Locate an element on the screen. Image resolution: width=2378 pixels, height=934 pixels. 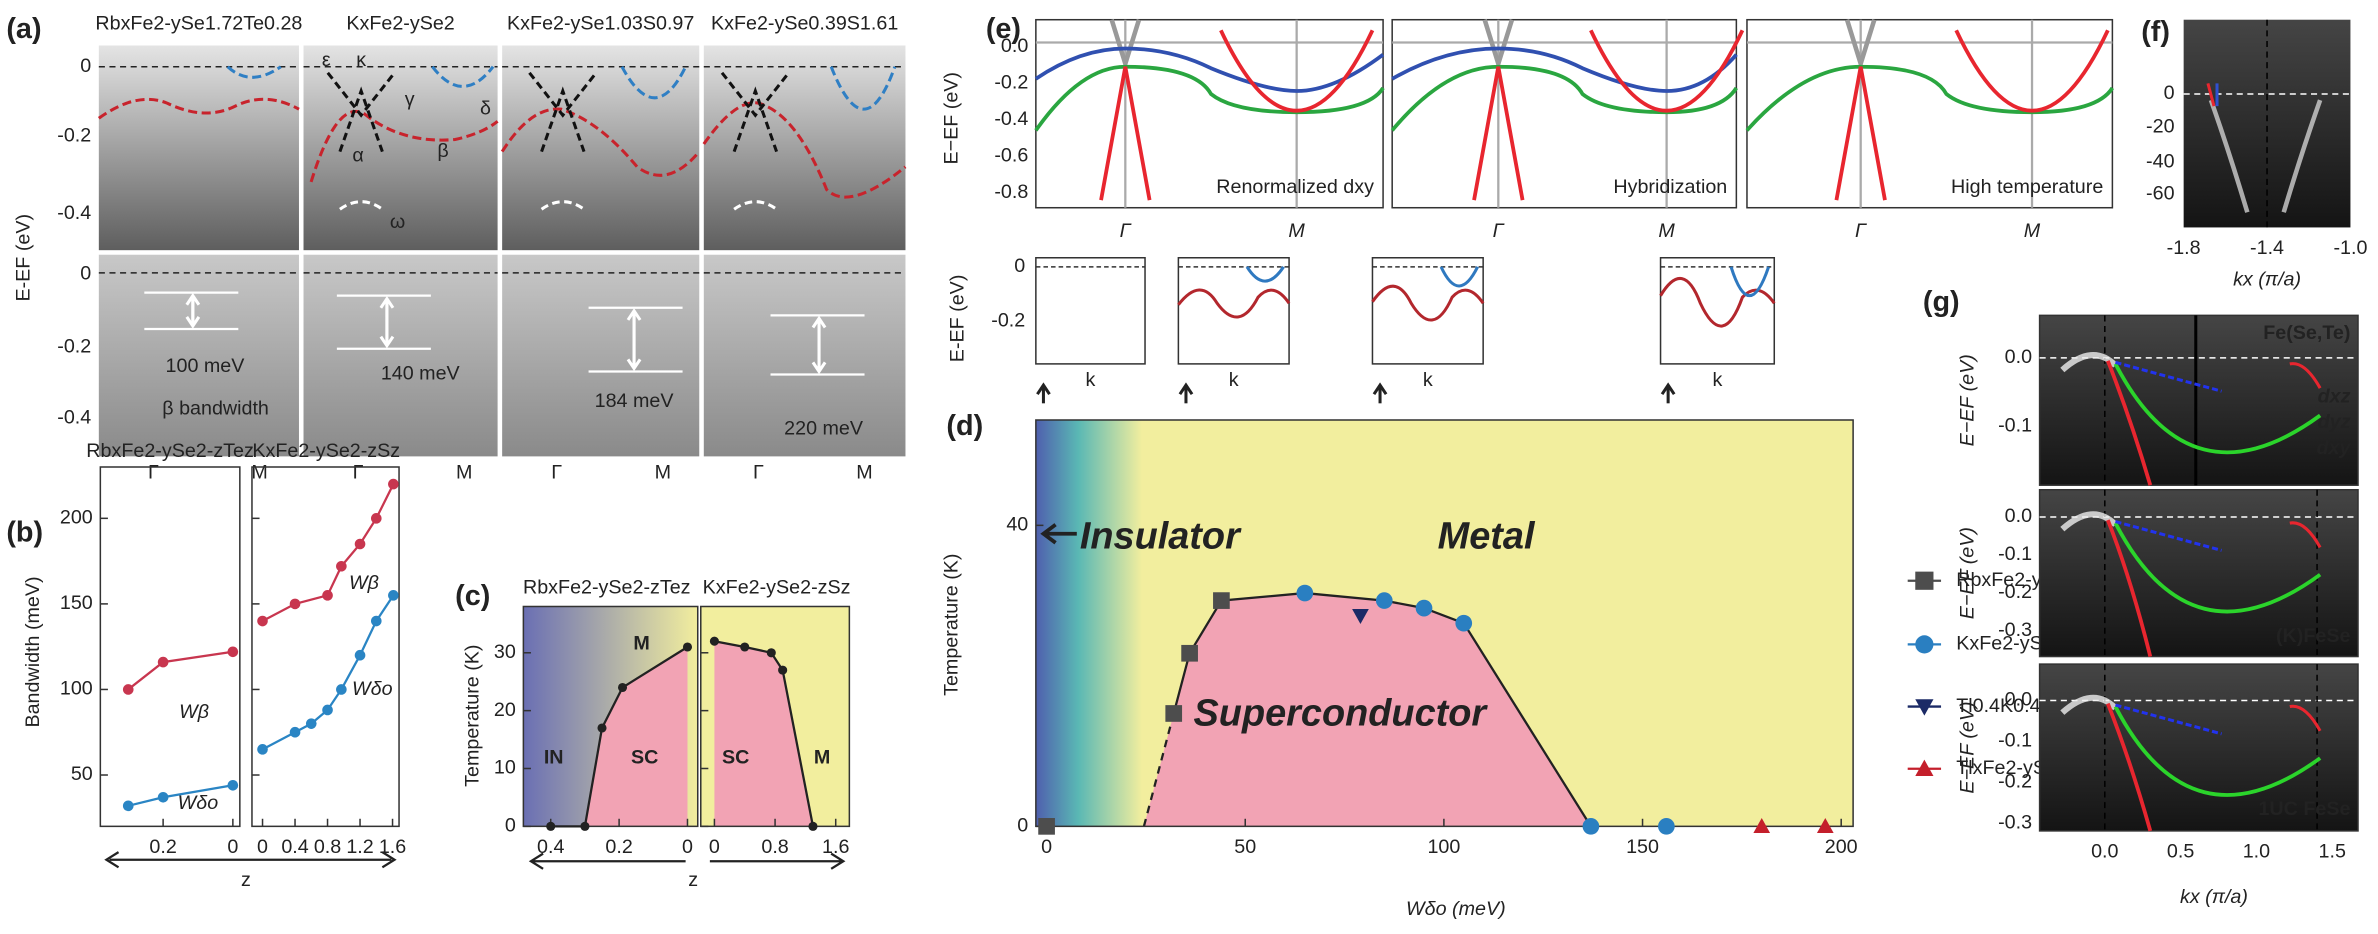
y-tick-label: 150 is located at coordinates (76, 603).